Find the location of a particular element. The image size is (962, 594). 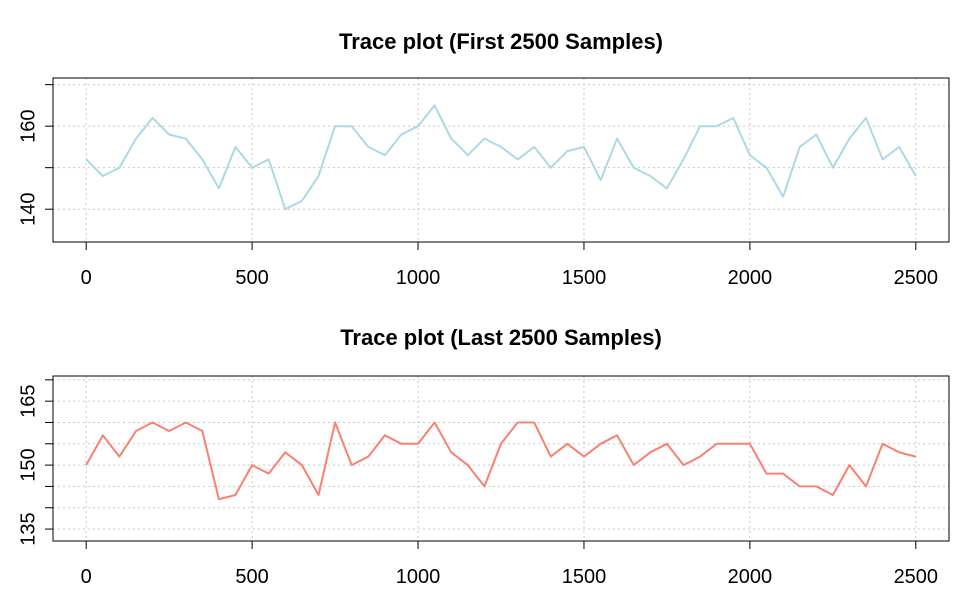

y-tick-label: 165 is located at coordinates (28, 400).